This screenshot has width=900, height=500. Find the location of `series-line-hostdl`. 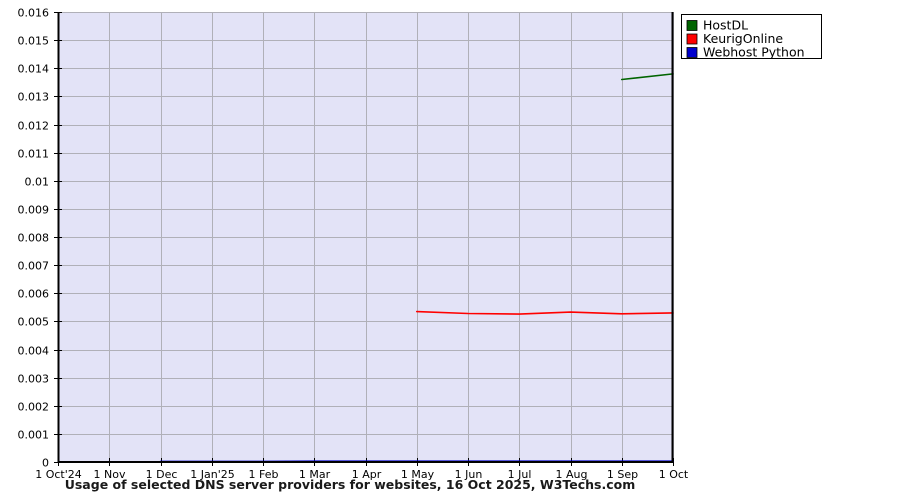

series-line-hostdl is located at coordinates (647, 77).